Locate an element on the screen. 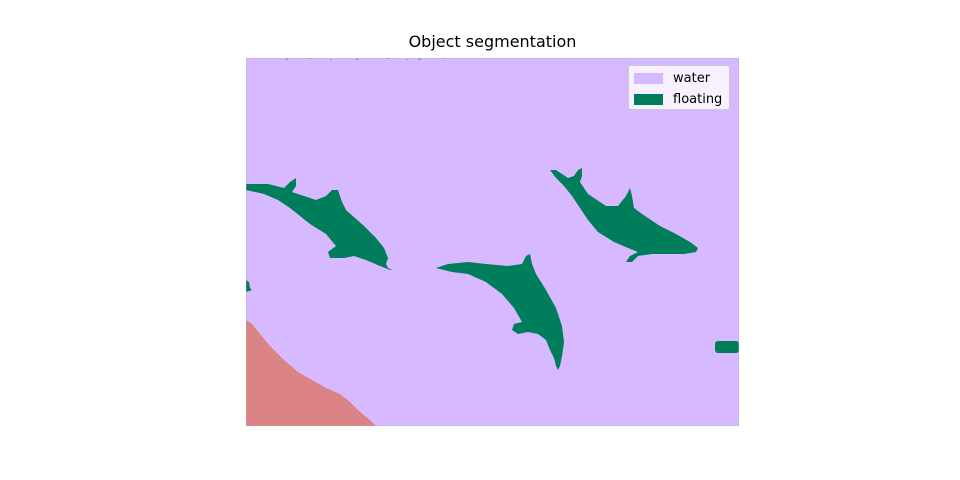  legend-label-water: water is located at coordinates (692, 78).